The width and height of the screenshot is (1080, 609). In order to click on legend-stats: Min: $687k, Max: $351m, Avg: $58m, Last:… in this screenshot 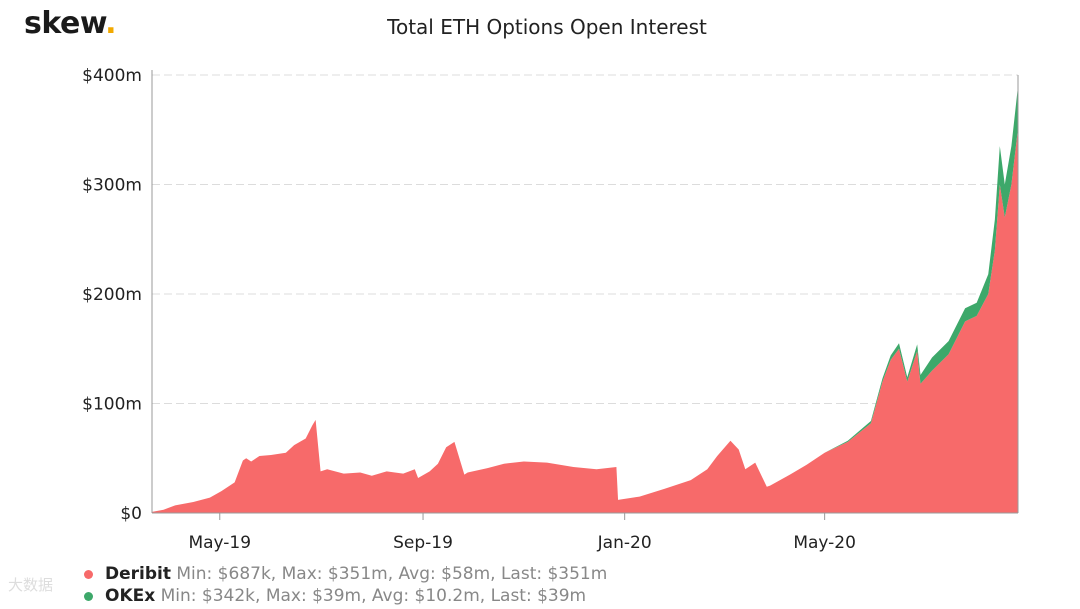, I will do `click(392, 574)`.